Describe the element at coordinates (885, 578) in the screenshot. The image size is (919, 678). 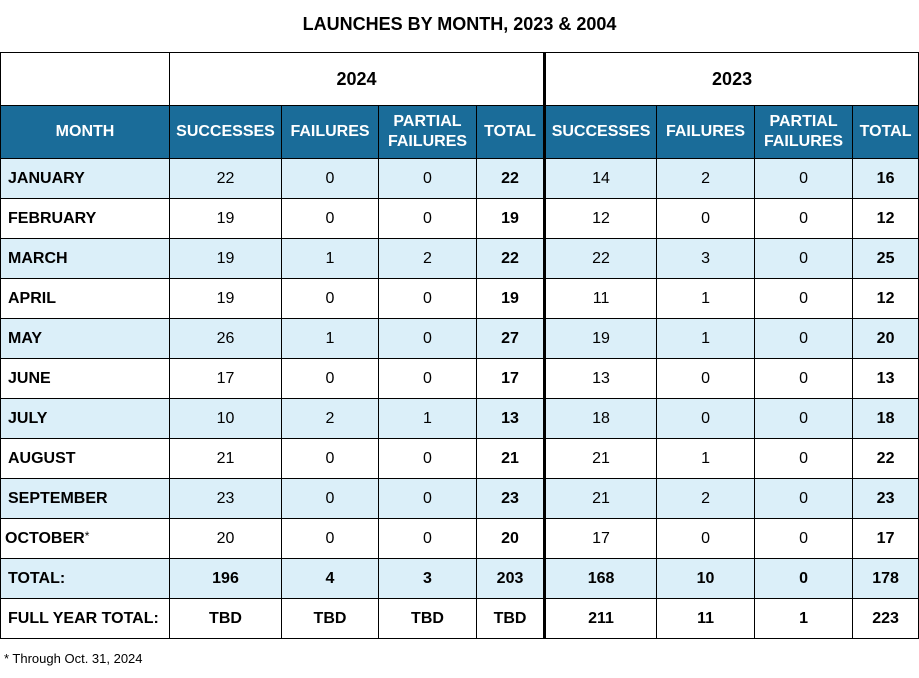
I see `table-cell: 178` at that location.